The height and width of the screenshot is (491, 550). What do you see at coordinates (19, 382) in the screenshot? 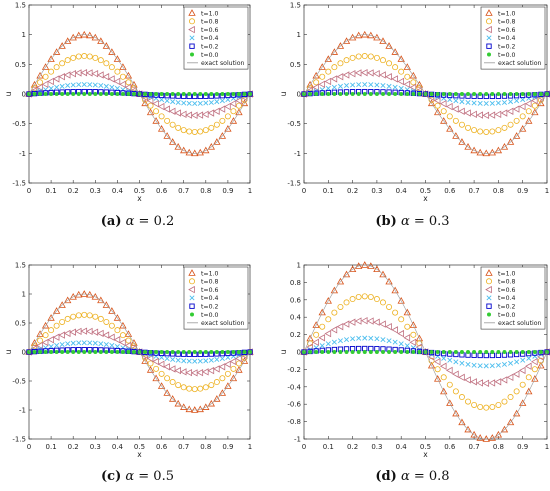
I see `y-tick-label: -0.5` at bounding box center [19, 382].